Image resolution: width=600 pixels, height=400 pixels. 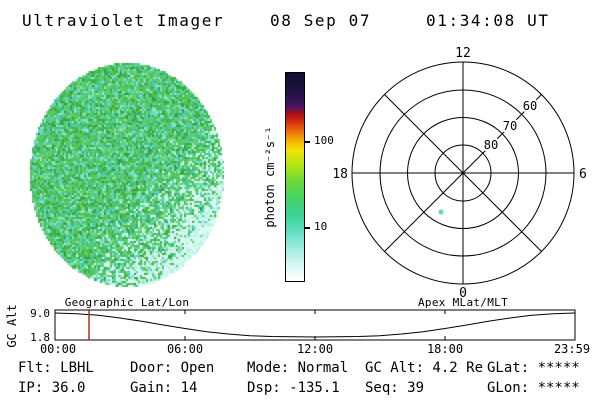 I want to click on gcalt-frame, so click(x=315, y=325).